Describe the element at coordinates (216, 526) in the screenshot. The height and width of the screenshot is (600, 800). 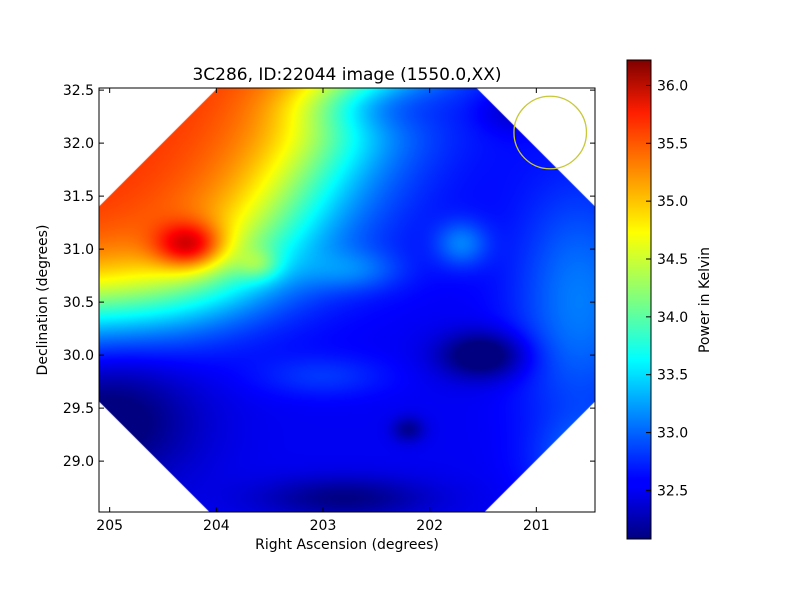
I see `x-tick-label: 204` at that location.